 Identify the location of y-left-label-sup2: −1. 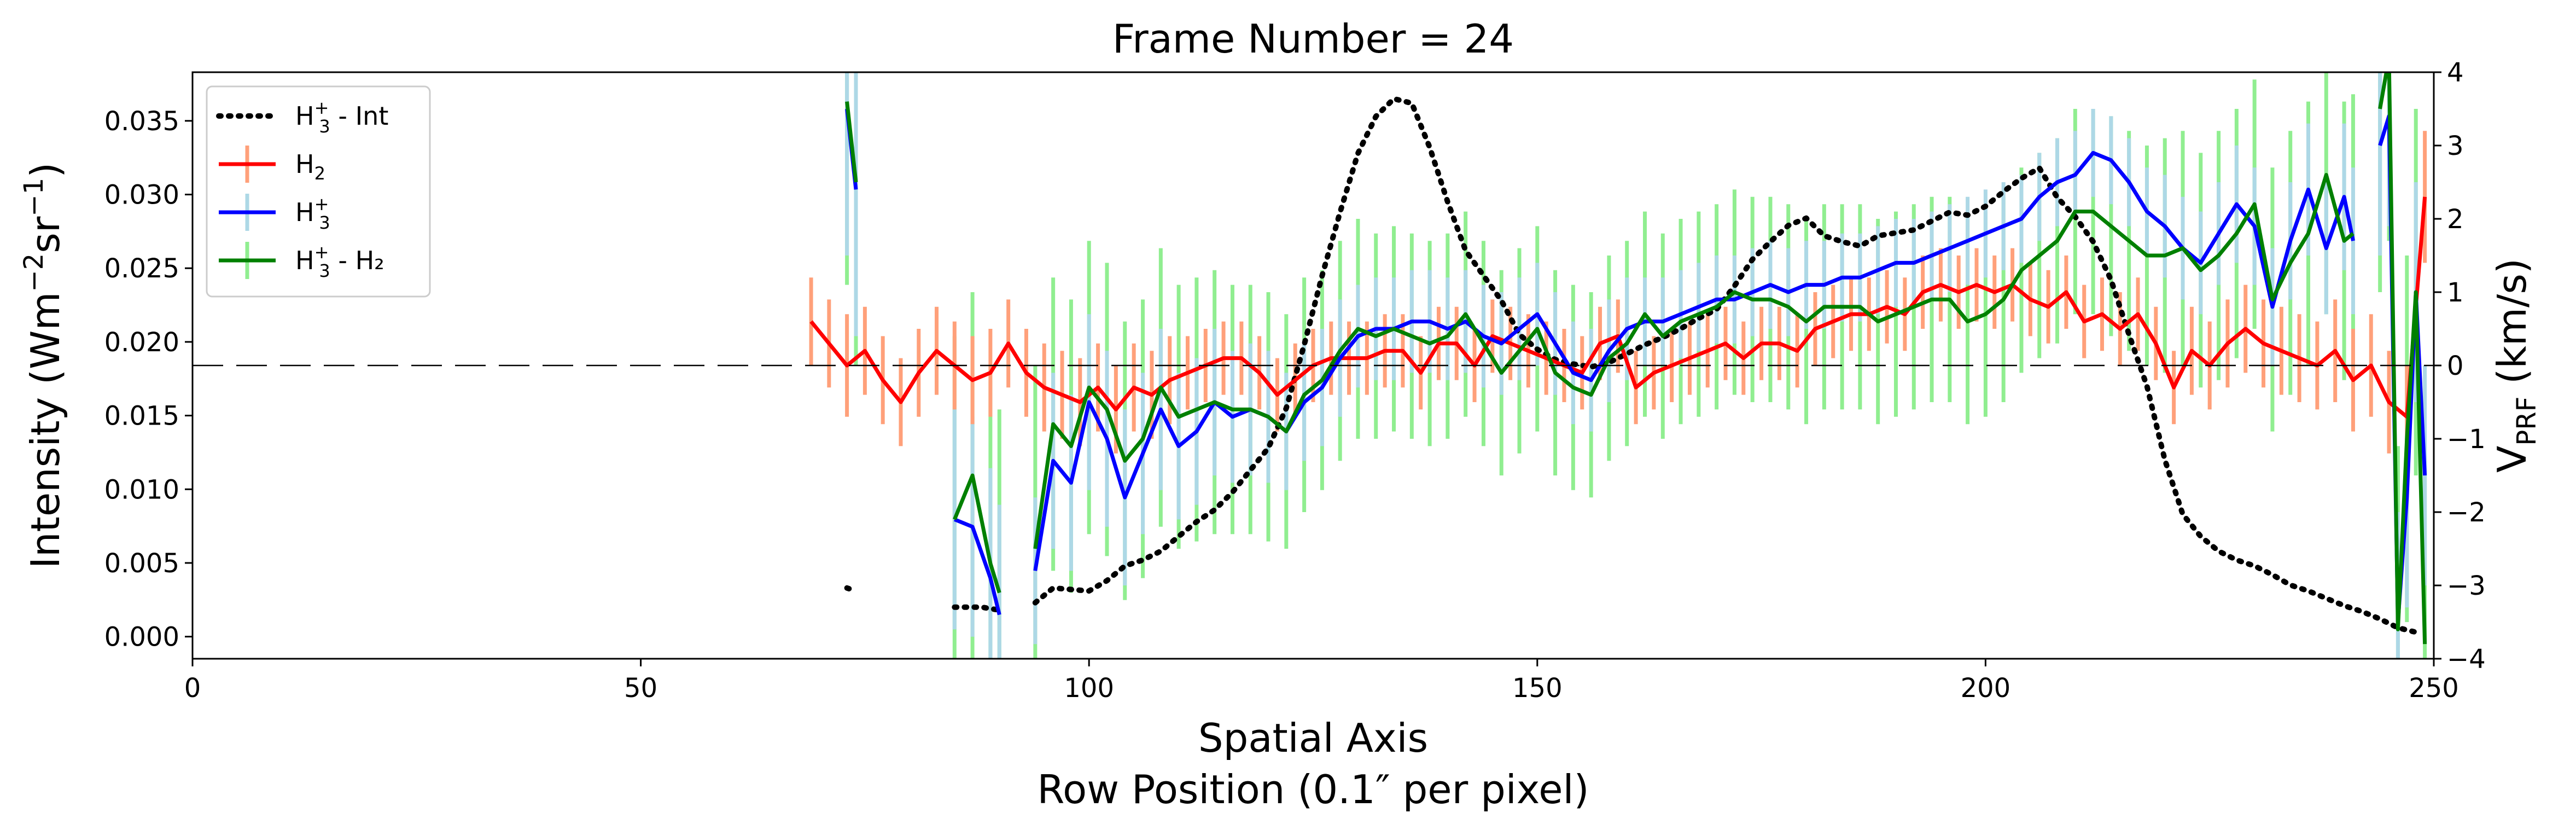
(34, 197).